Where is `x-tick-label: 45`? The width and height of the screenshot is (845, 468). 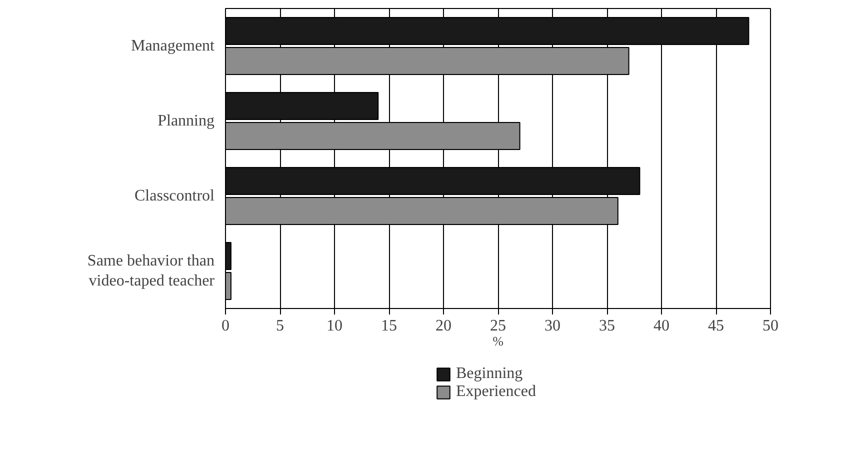
x-tick-label: 45 is located at coordinates (716, 326).